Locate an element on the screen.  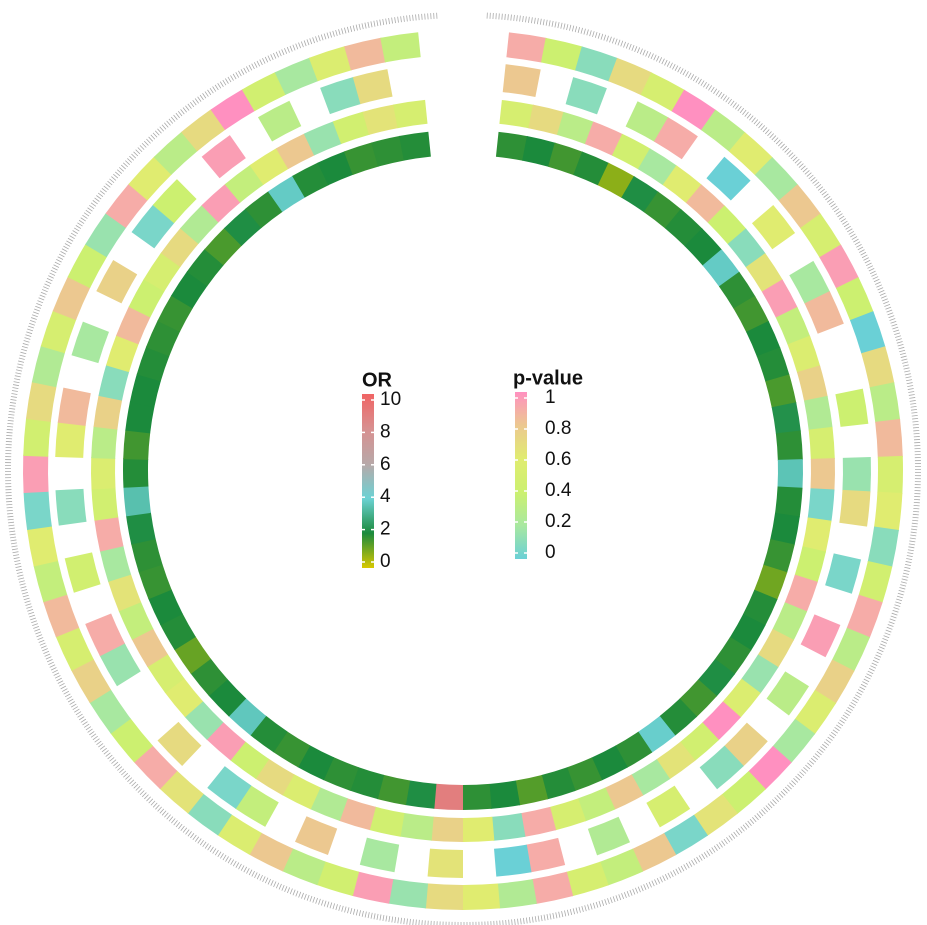
legend-tick-label: 10 is located at coordinates (390, 399).